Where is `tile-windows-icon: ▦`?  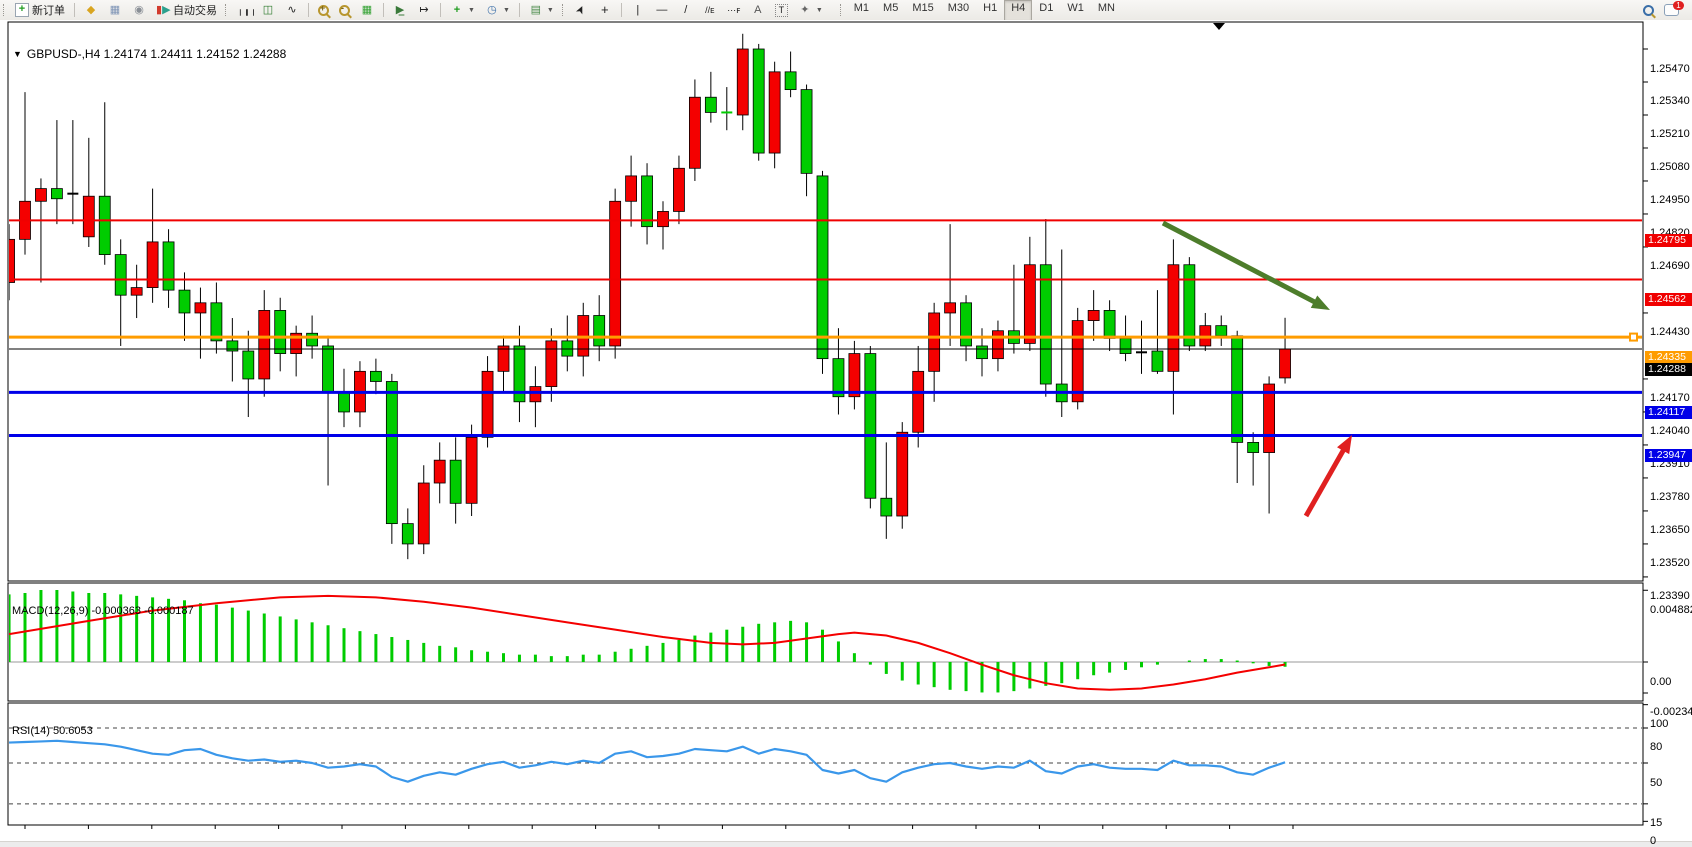
tile-windows-icon: ▦ is located at coordinates (367, 10).